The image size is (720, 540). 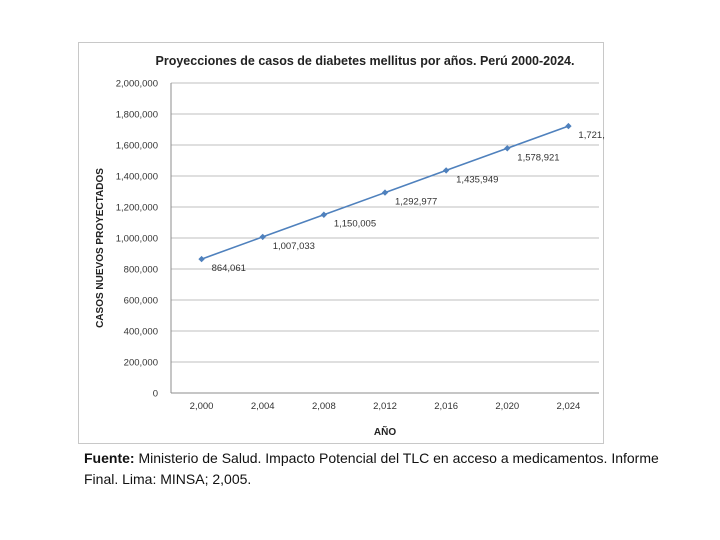 What do you see at coordinates (385, 406) in the screenshot?
I see `x-tick-label: 2,012` at bounding box center [385, 406].